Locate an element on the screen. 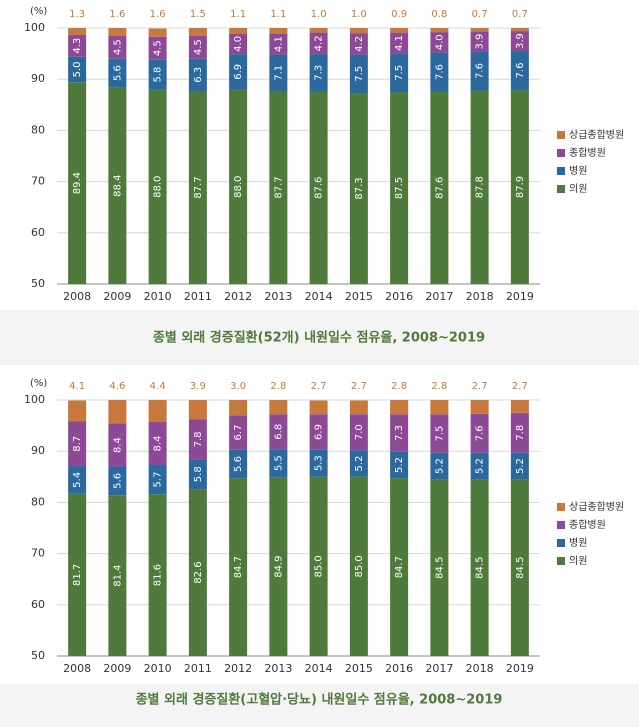  value-label: 87.3 is located at coordinates (359, 188).